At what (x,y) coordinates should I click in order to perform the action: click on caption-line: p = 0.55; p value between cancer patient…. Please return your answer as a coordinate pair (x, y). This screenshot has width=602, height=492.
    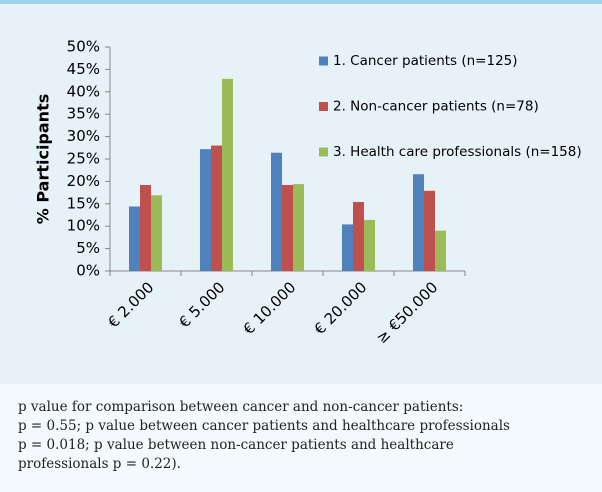
    Looking at the image, I should click on (264, 426).